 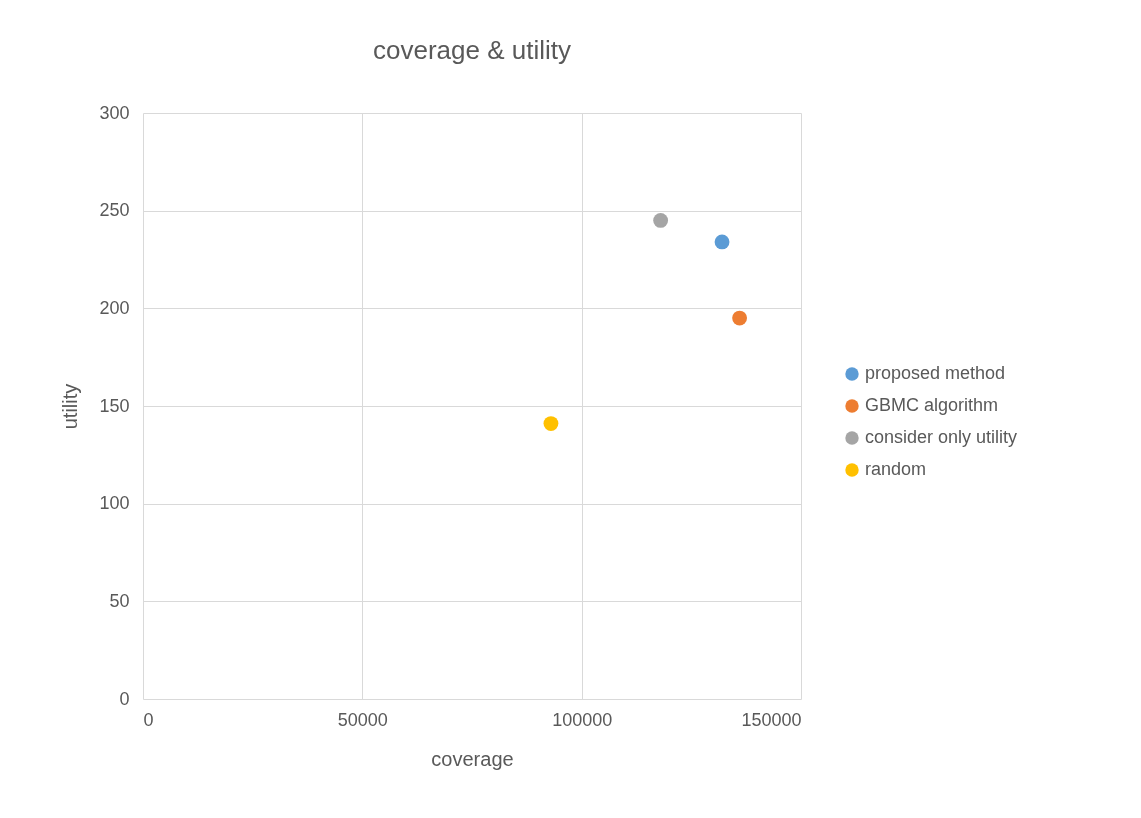 What do you see at coordinates (771, 719) in the screenshot?
I see `x-tick-label: 150000` at bounding box center [771, 719].